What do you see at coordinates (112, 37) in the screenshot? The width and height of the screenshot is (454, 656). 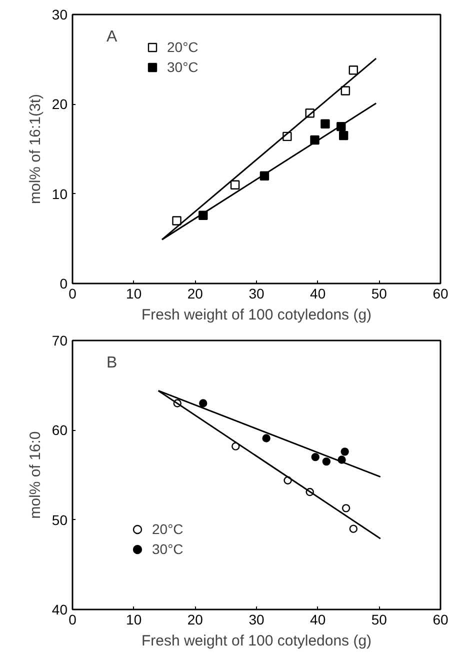 I see `annotation: A` at bounding box center [112, 37].